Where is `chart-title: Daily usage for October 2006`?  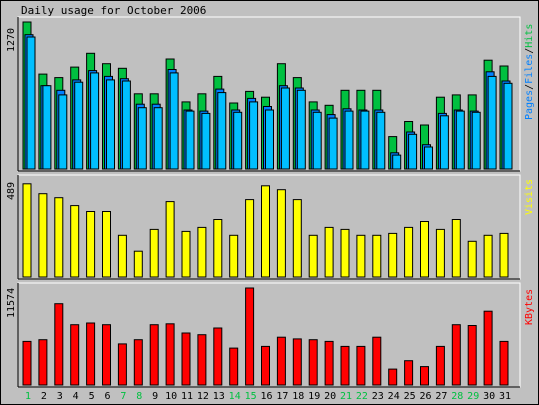
chart-title: Daily usage for October 2006 is located at coordinates (113, 10).